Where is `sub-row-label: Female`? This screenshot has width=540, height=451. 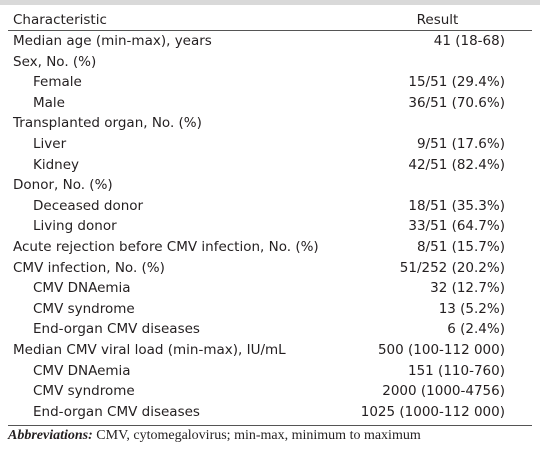
sub-row-label: Female is located at coordinates (57, 82).